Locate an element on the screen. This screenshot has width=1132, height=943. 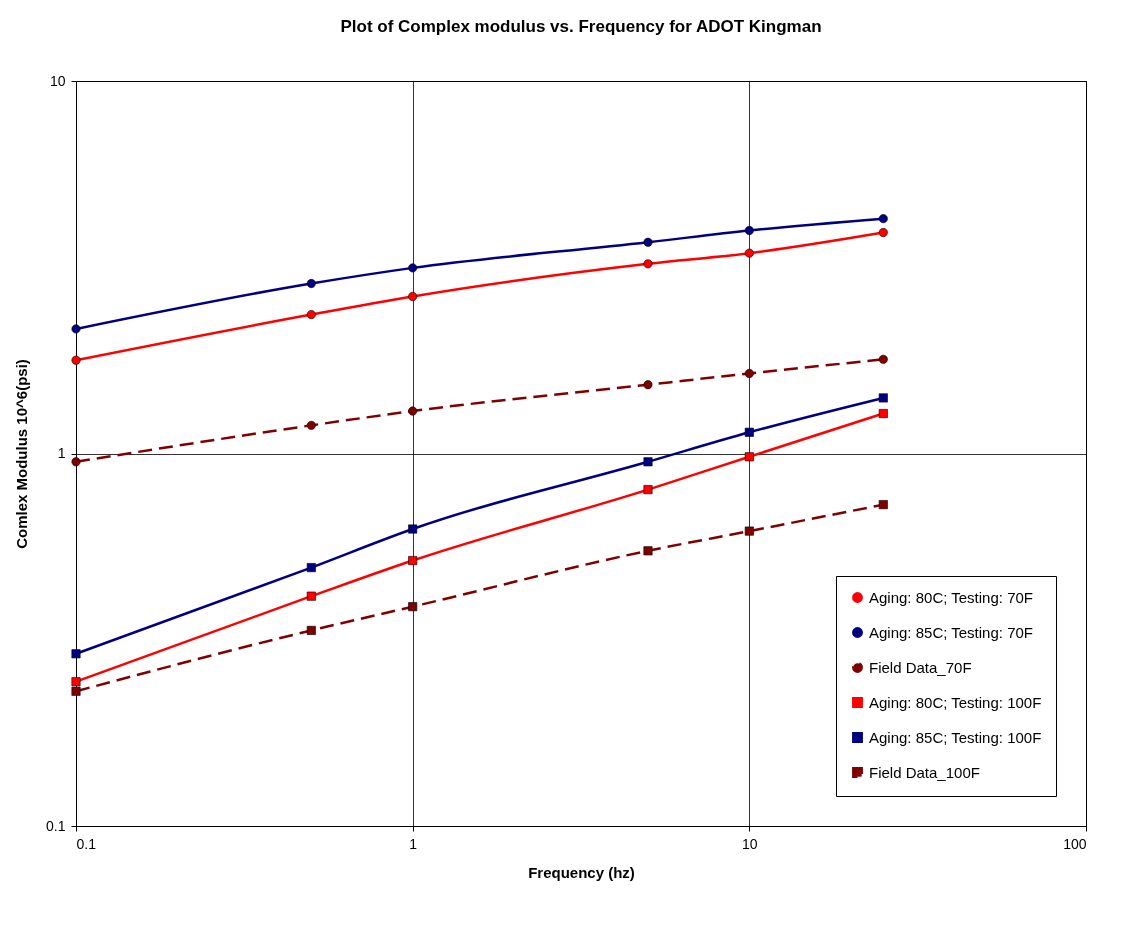
legend-label: Aging: 80C; Testing: 70F is located at coordinates (951, 597).